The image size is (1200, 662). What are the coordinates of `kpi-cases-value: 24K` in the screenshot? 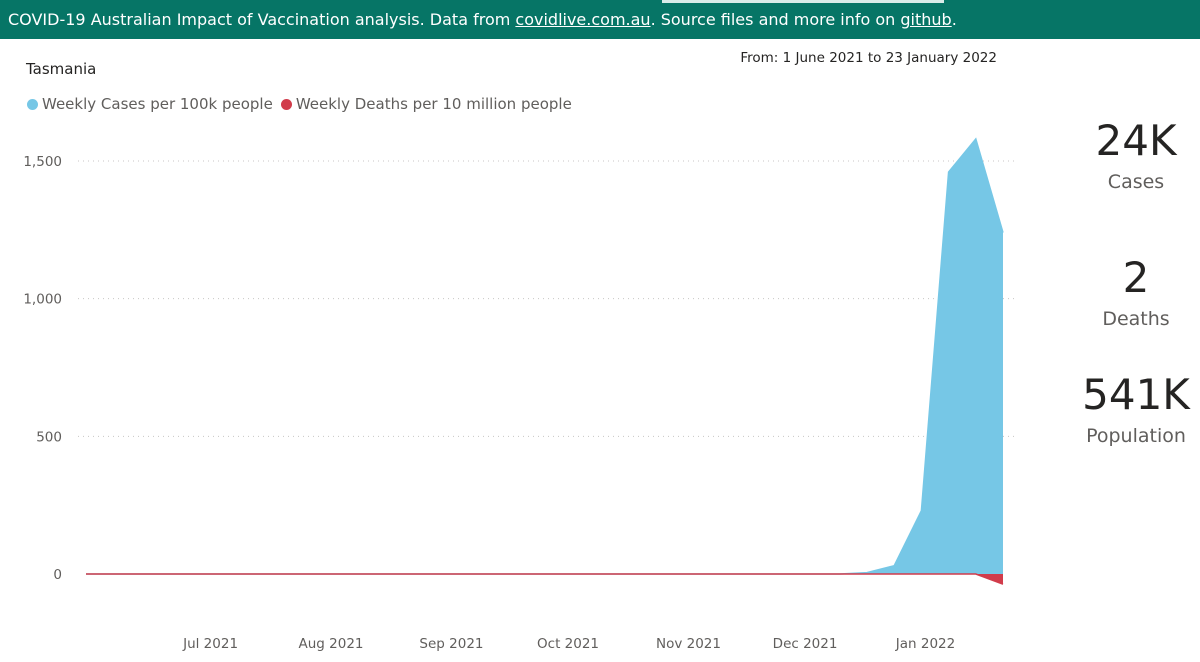 It's located at (1136, 140).